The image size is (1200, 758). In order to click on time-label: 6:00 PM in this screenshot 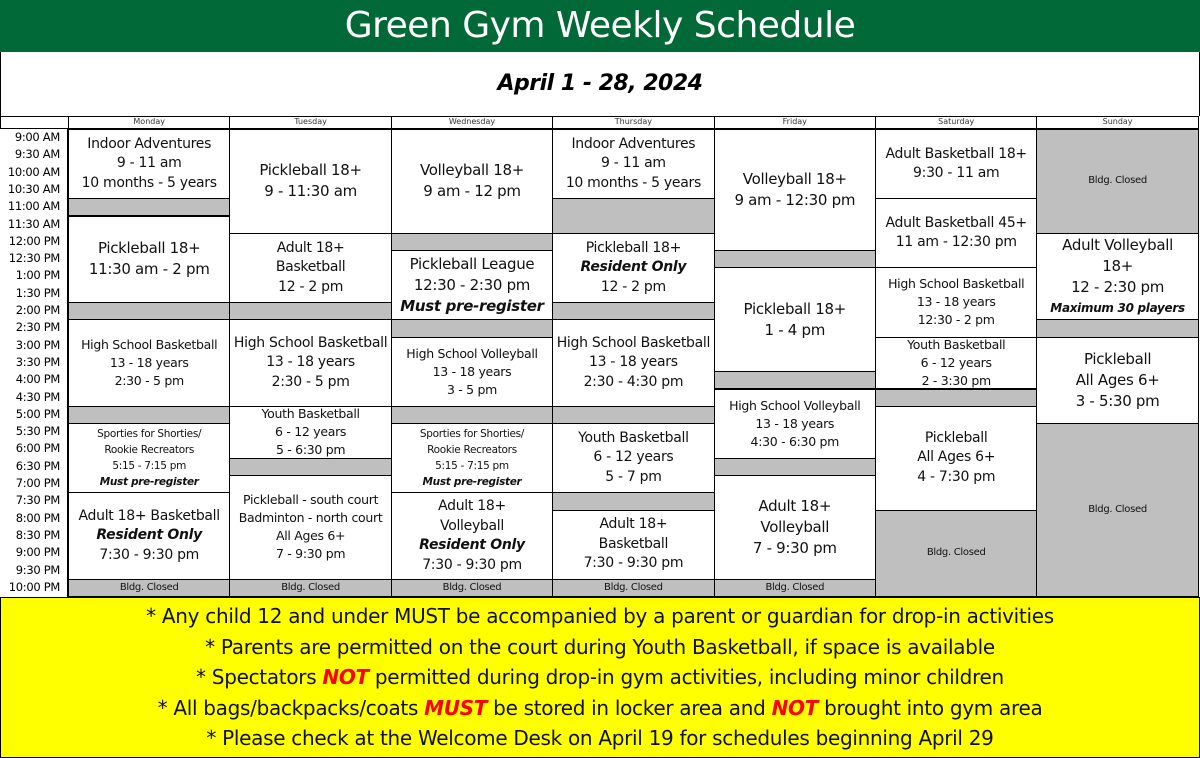, I will do `click(38, 448)`.